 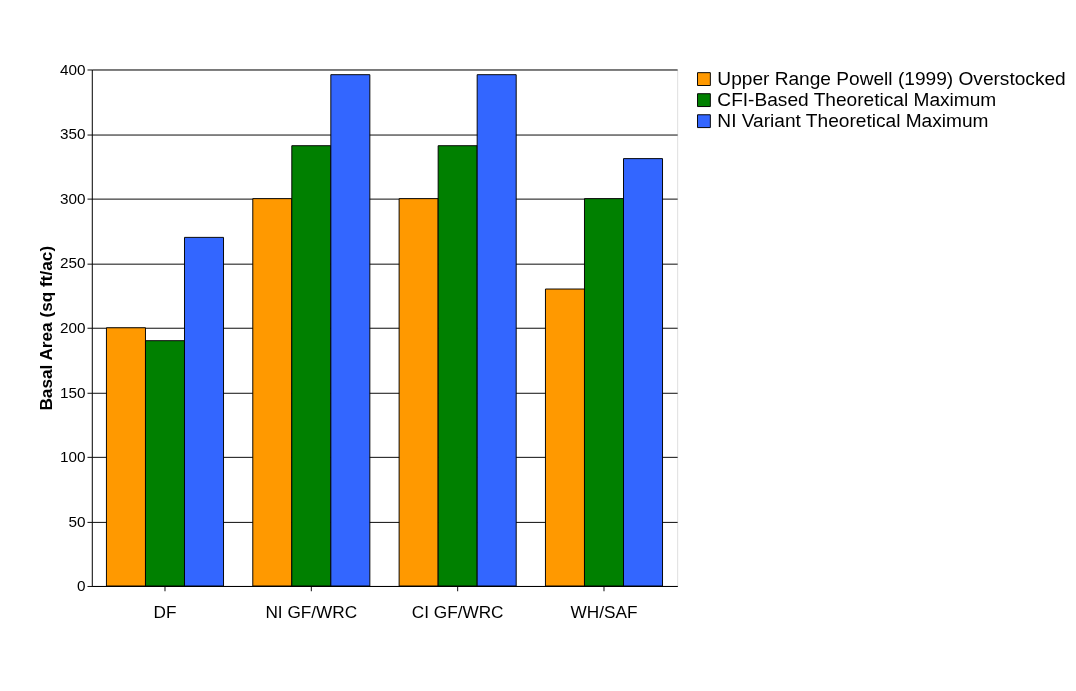 What do you see at coordinates (165, 612) in the screenshot?
I see `x-tick-label: DF` at bounding box center [165, 612].